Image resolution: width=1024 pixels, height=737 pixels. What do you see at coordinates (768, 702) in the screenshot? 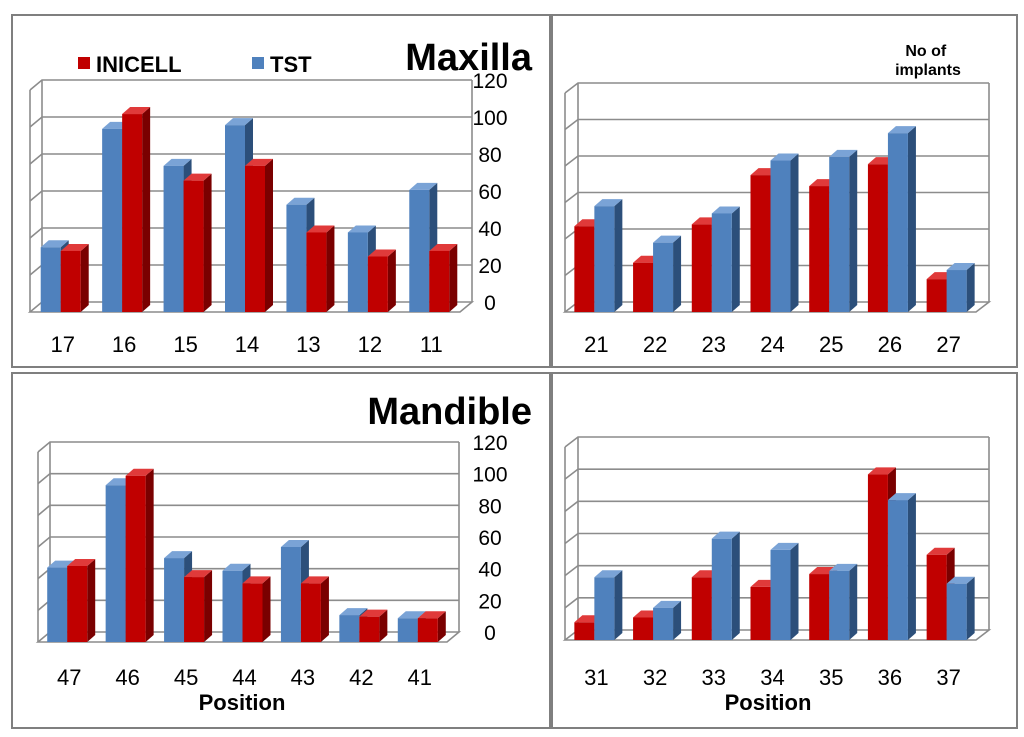
I see `xlabel-mandible-left: Position` at bounding box center [768, 702].